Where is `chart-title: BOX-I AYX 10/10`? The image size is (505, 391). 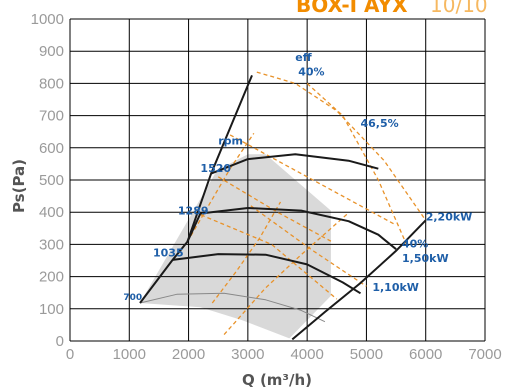
chart-title: BOX-I AYX 10/10 is located at coordinates (392, 8).